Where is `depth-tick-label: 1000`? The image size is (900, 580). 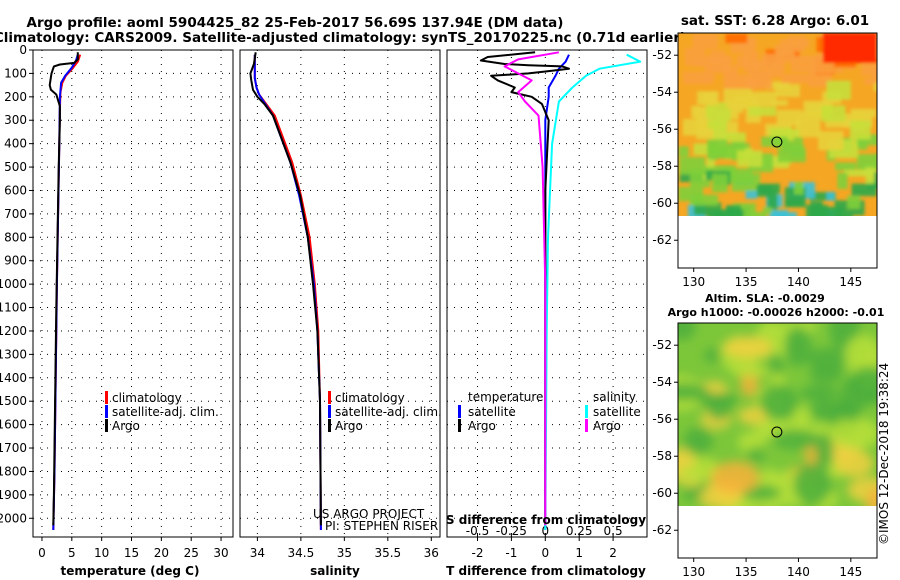
depth-tick-label: 1000 is located at coordinates (13, 284).